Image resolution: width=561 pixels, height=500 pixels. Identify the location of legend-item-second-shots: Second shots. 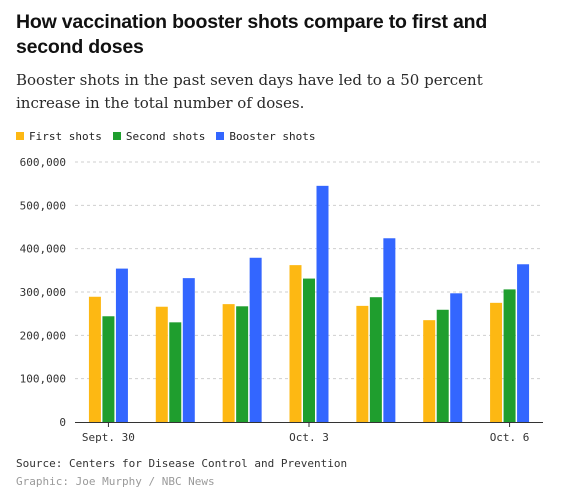
(159, 136).